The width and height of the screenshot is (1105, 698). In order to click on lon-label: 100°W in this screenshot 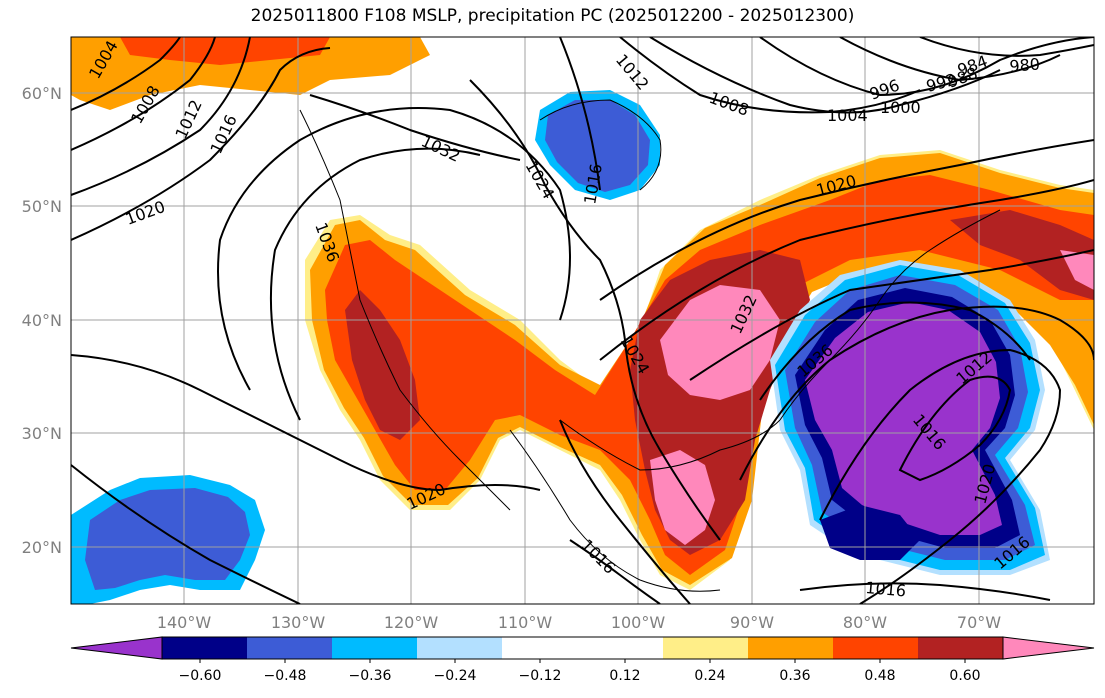, I will do `click(638, 622)`.